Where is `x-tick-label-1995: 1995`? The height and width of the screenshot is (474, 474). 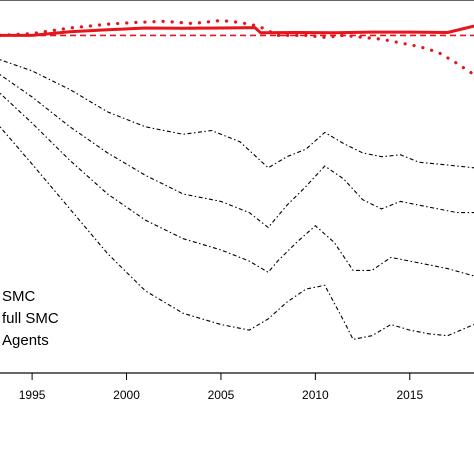
x-tick-label-1995: 1995 is located at coordinates (32, 395).